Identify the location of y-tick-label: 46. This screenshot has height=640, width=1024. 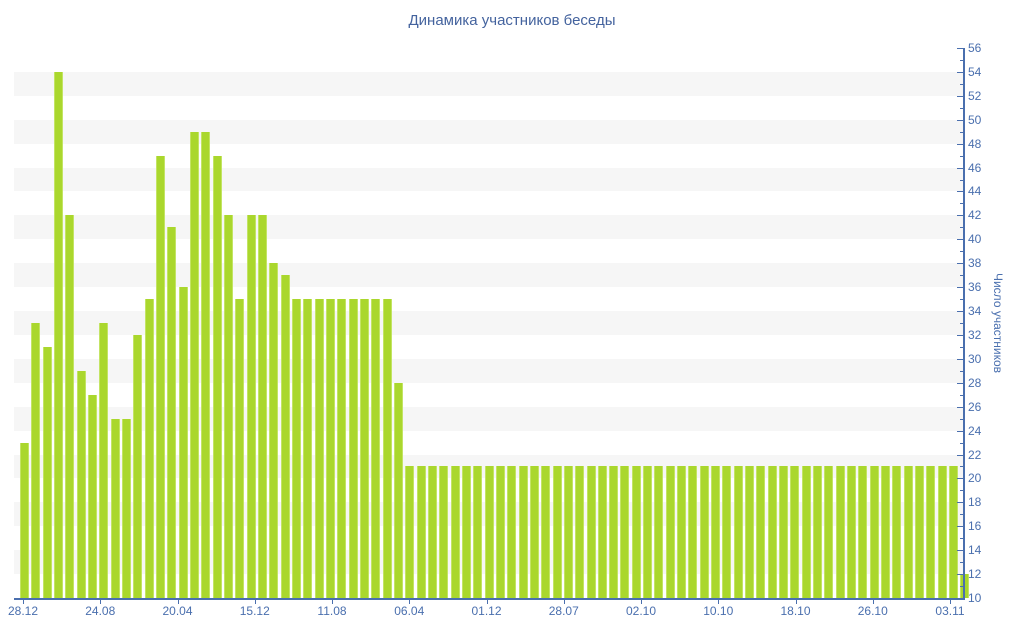
(975, 167).